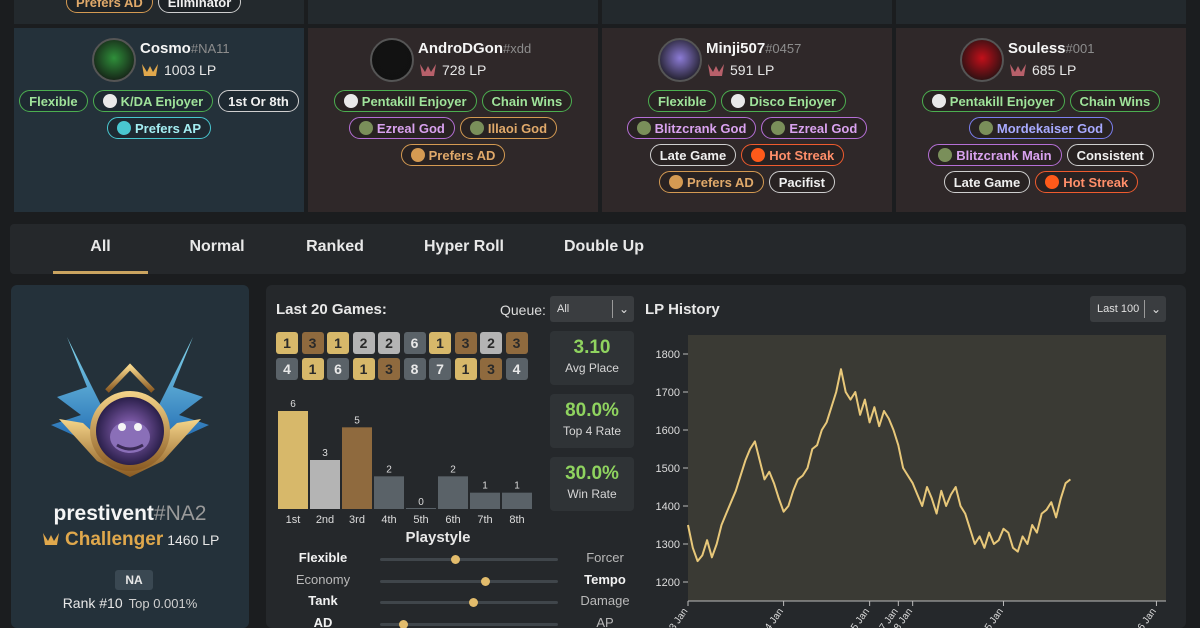  I want to click on tag-badge: Disco Enjoyer, so click(784, 101).